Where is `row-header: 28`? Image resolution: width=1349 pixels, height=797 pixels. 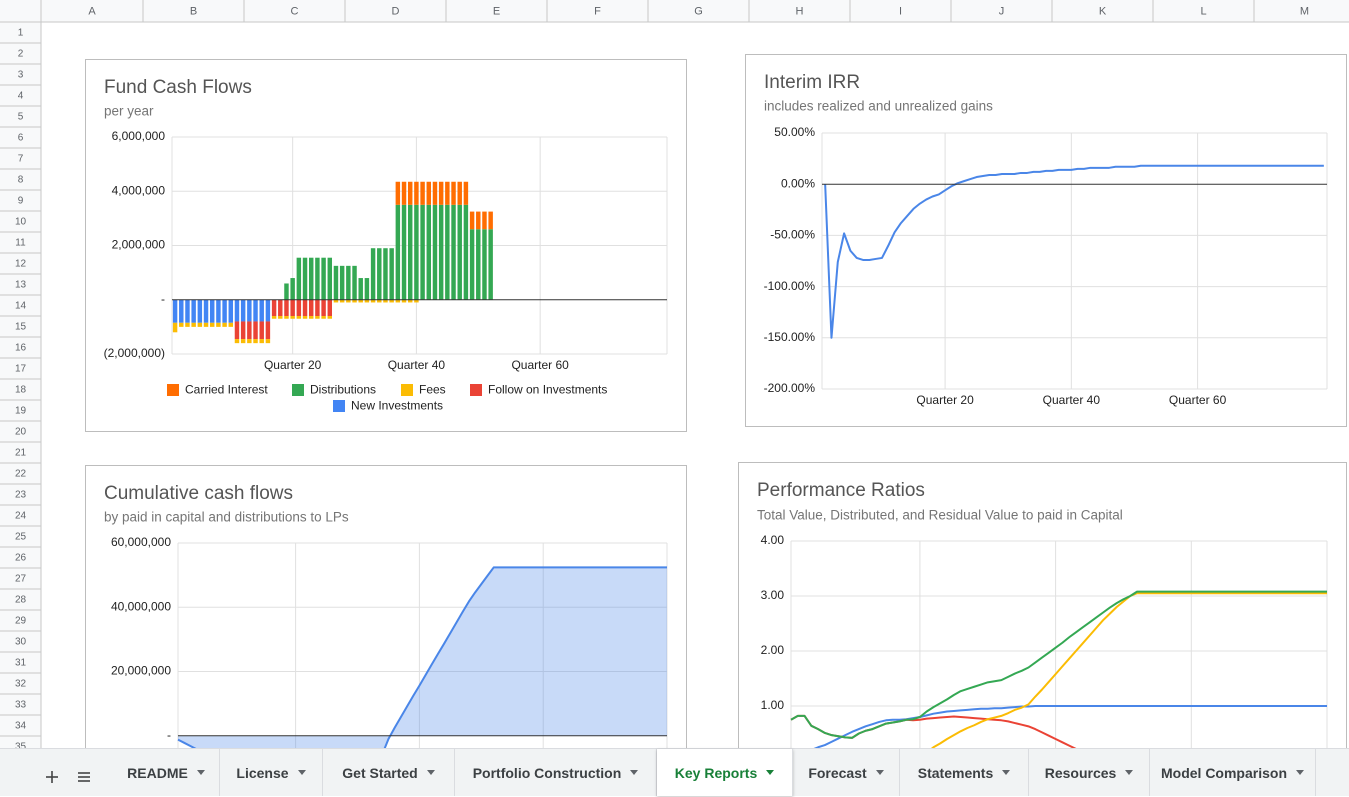
row-header: 28 is located at coordinates (21, 600).